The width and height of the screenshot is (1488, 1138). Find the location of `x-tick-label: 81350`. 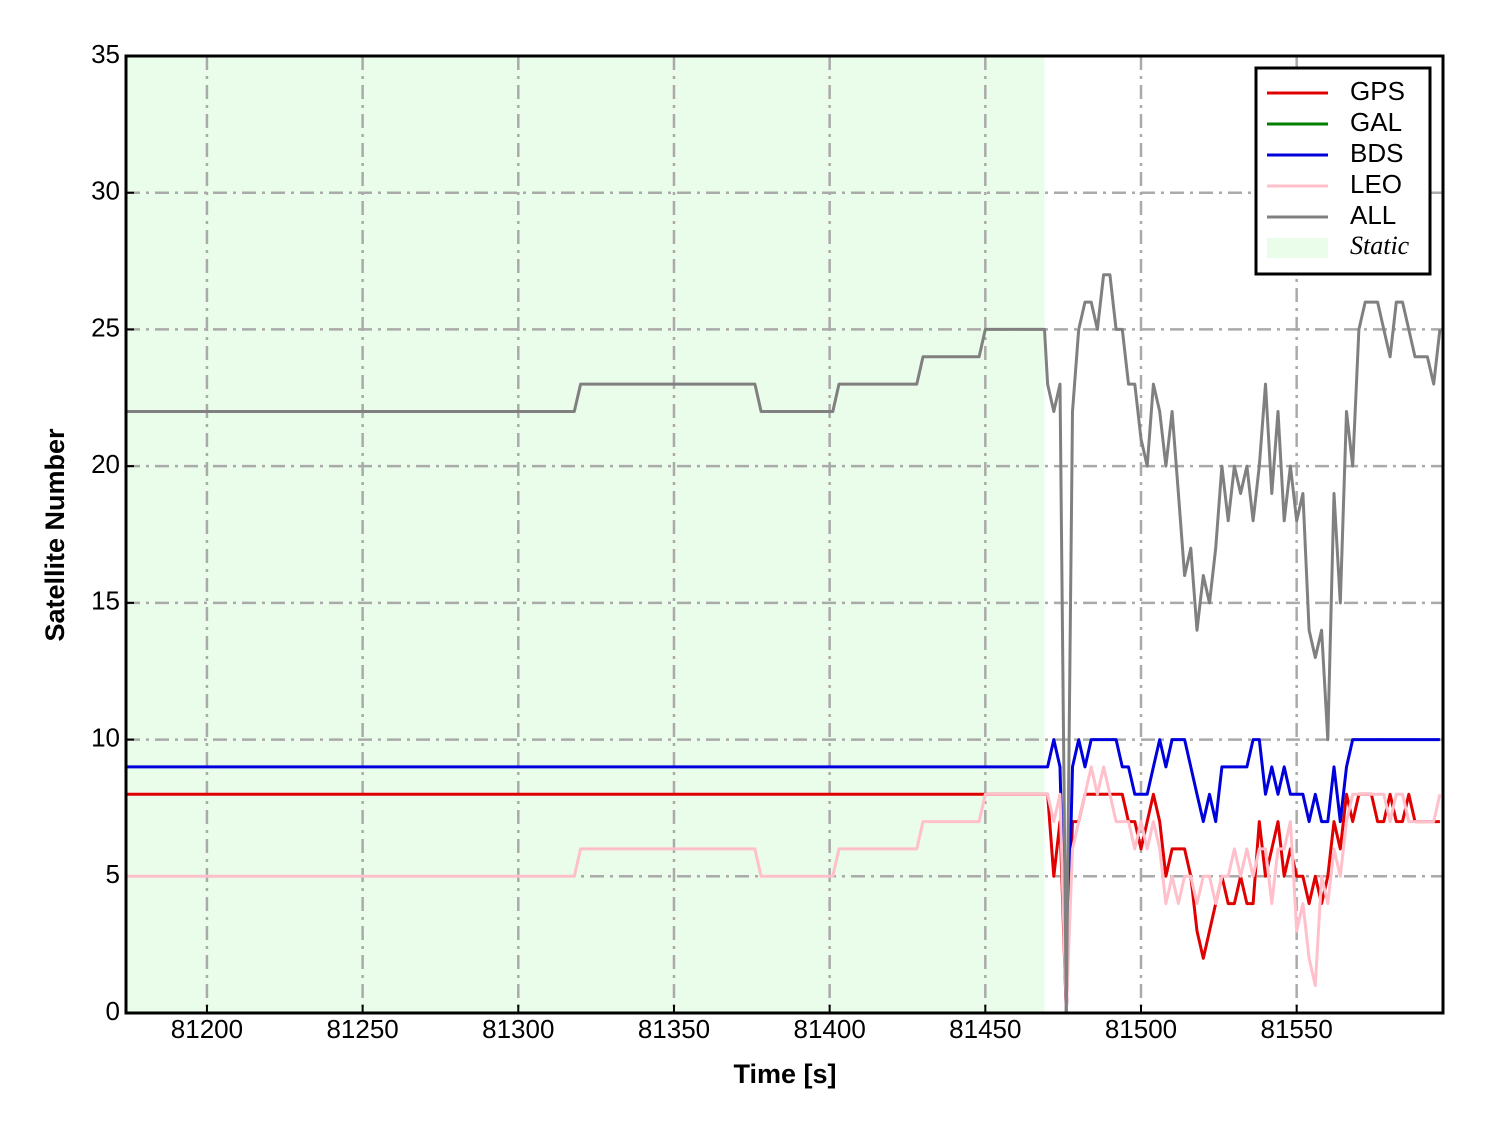

x-tick-label: 81350 is located at coordinates (674, 1029).